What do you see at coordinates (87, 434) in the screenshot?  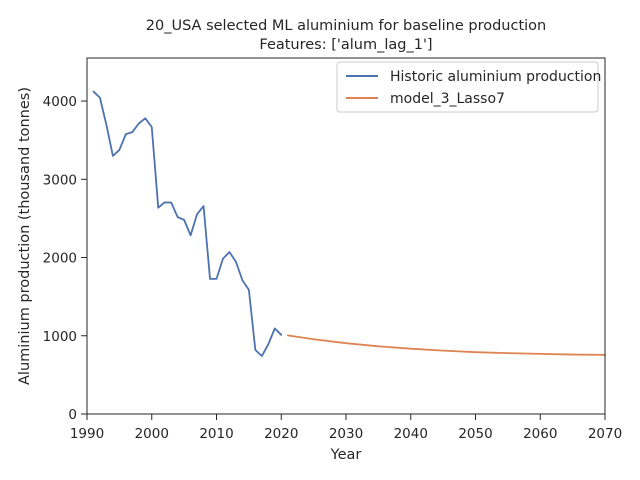 I see `x-tick-label: 1990` at bounding box center [87, 434].